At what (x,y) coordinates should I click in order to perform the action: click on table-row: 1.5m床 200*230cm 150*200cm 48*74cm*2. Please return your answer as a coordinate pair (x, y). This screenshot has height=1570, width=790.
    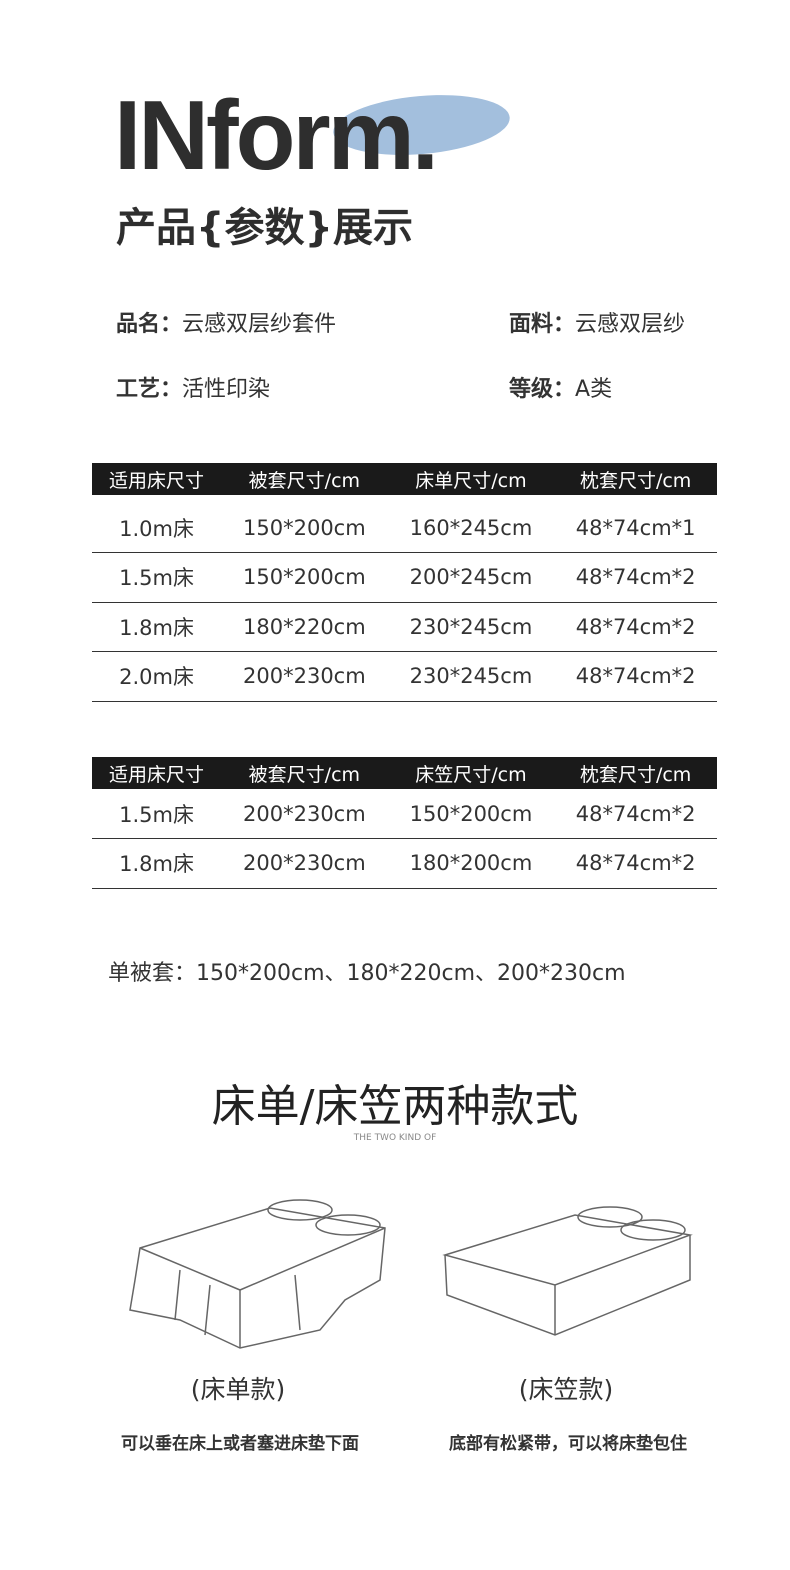
    Looking at the image, I should click on (404, 814).